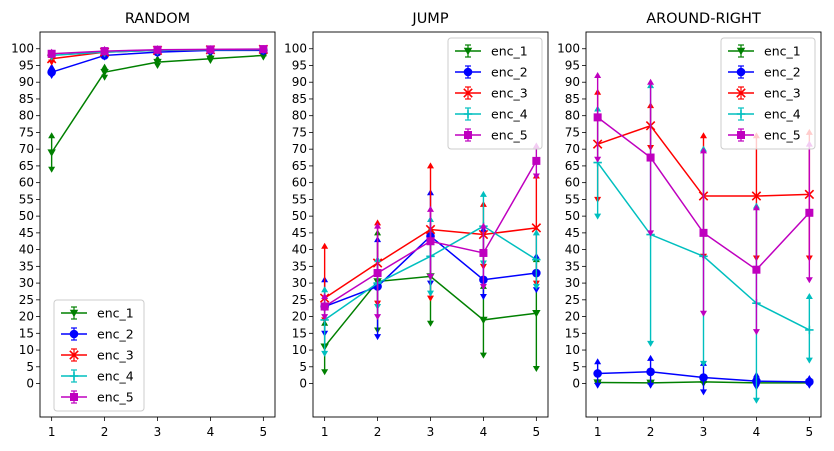  Describe the element at coordinates (26, 166) in the screenshot. I see `y-tick-label: 65` at that location.